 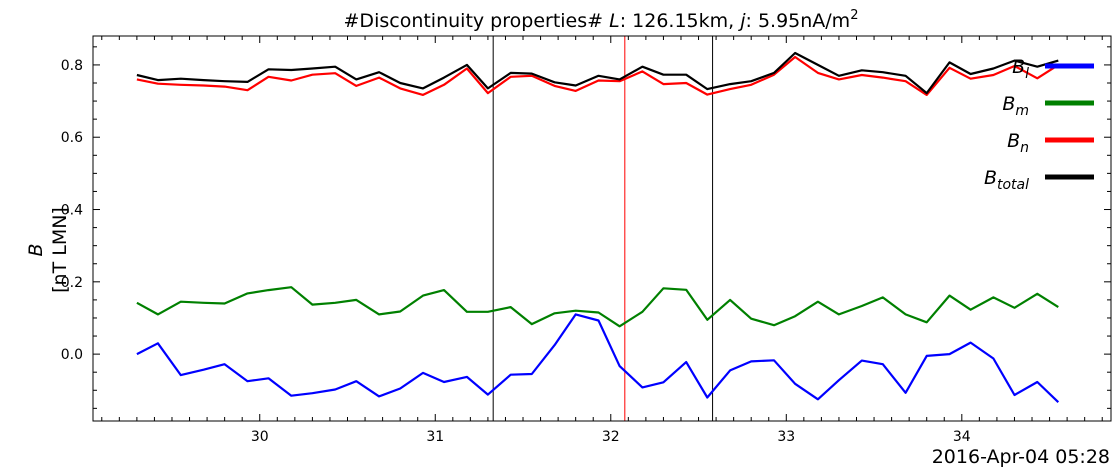 I want to click on svg-text: [nT LMN], so click(x=60, y=250).